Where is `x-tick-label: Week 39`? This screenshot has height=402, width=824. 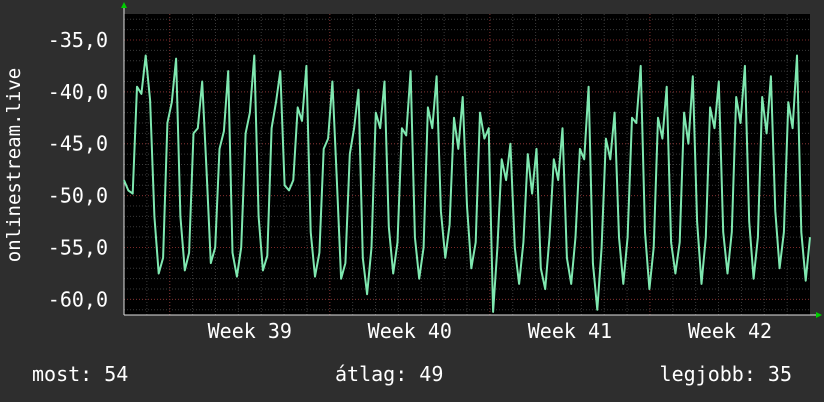 x-tick-label: Week 39 is located at coordinates (250, 331).